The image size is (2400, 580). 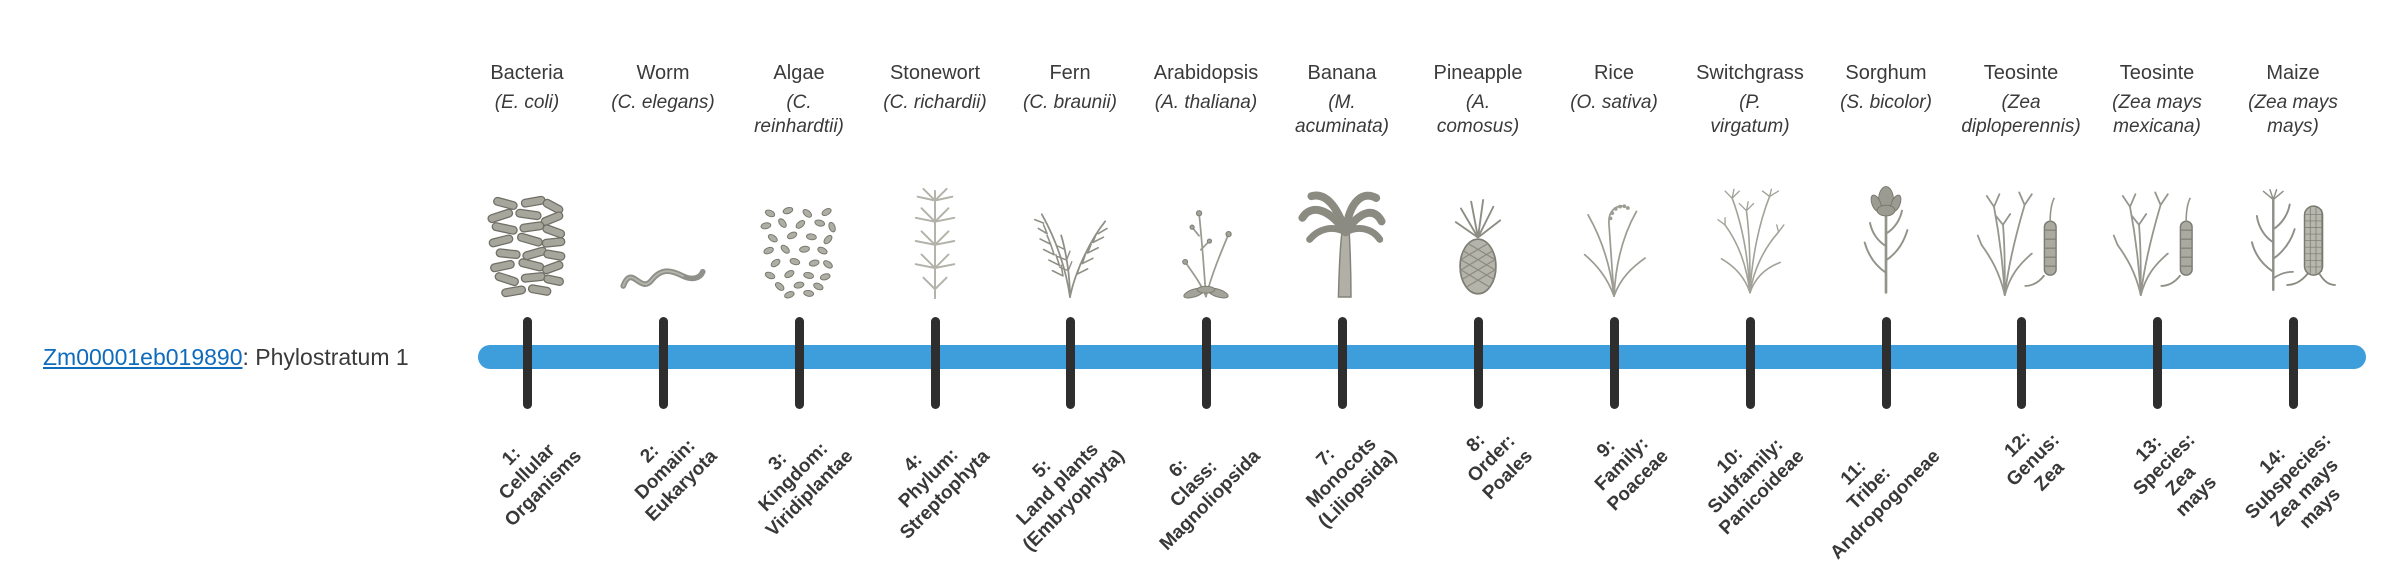 I want to click on organism-latin-name: (C. braunii), so click(x=1070, y=102).